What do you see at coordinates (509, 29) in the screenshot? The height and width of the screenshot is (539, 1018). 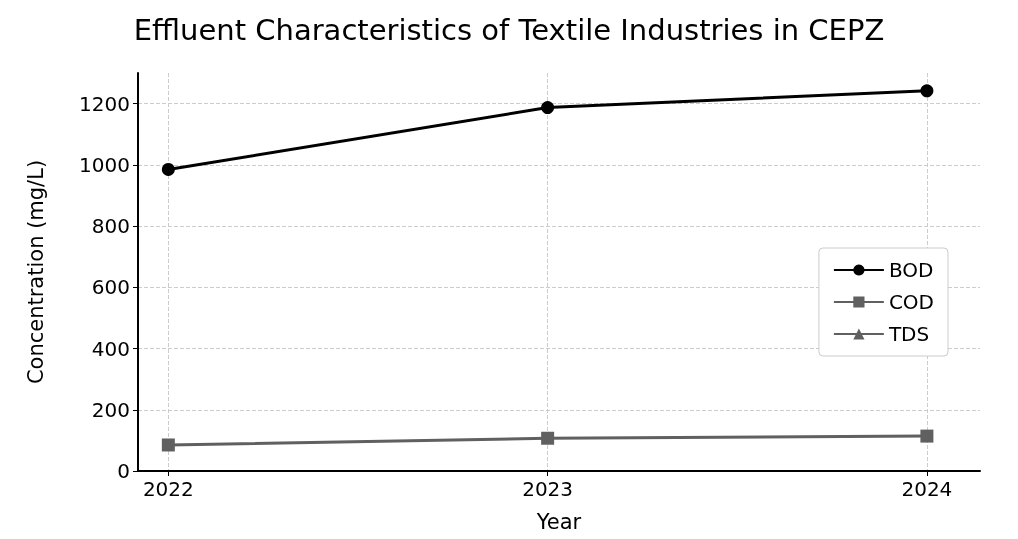 I see `chart-title: Effluent Characteristics of Textile Industries in CEPZ` at bounding box center [509, 29].